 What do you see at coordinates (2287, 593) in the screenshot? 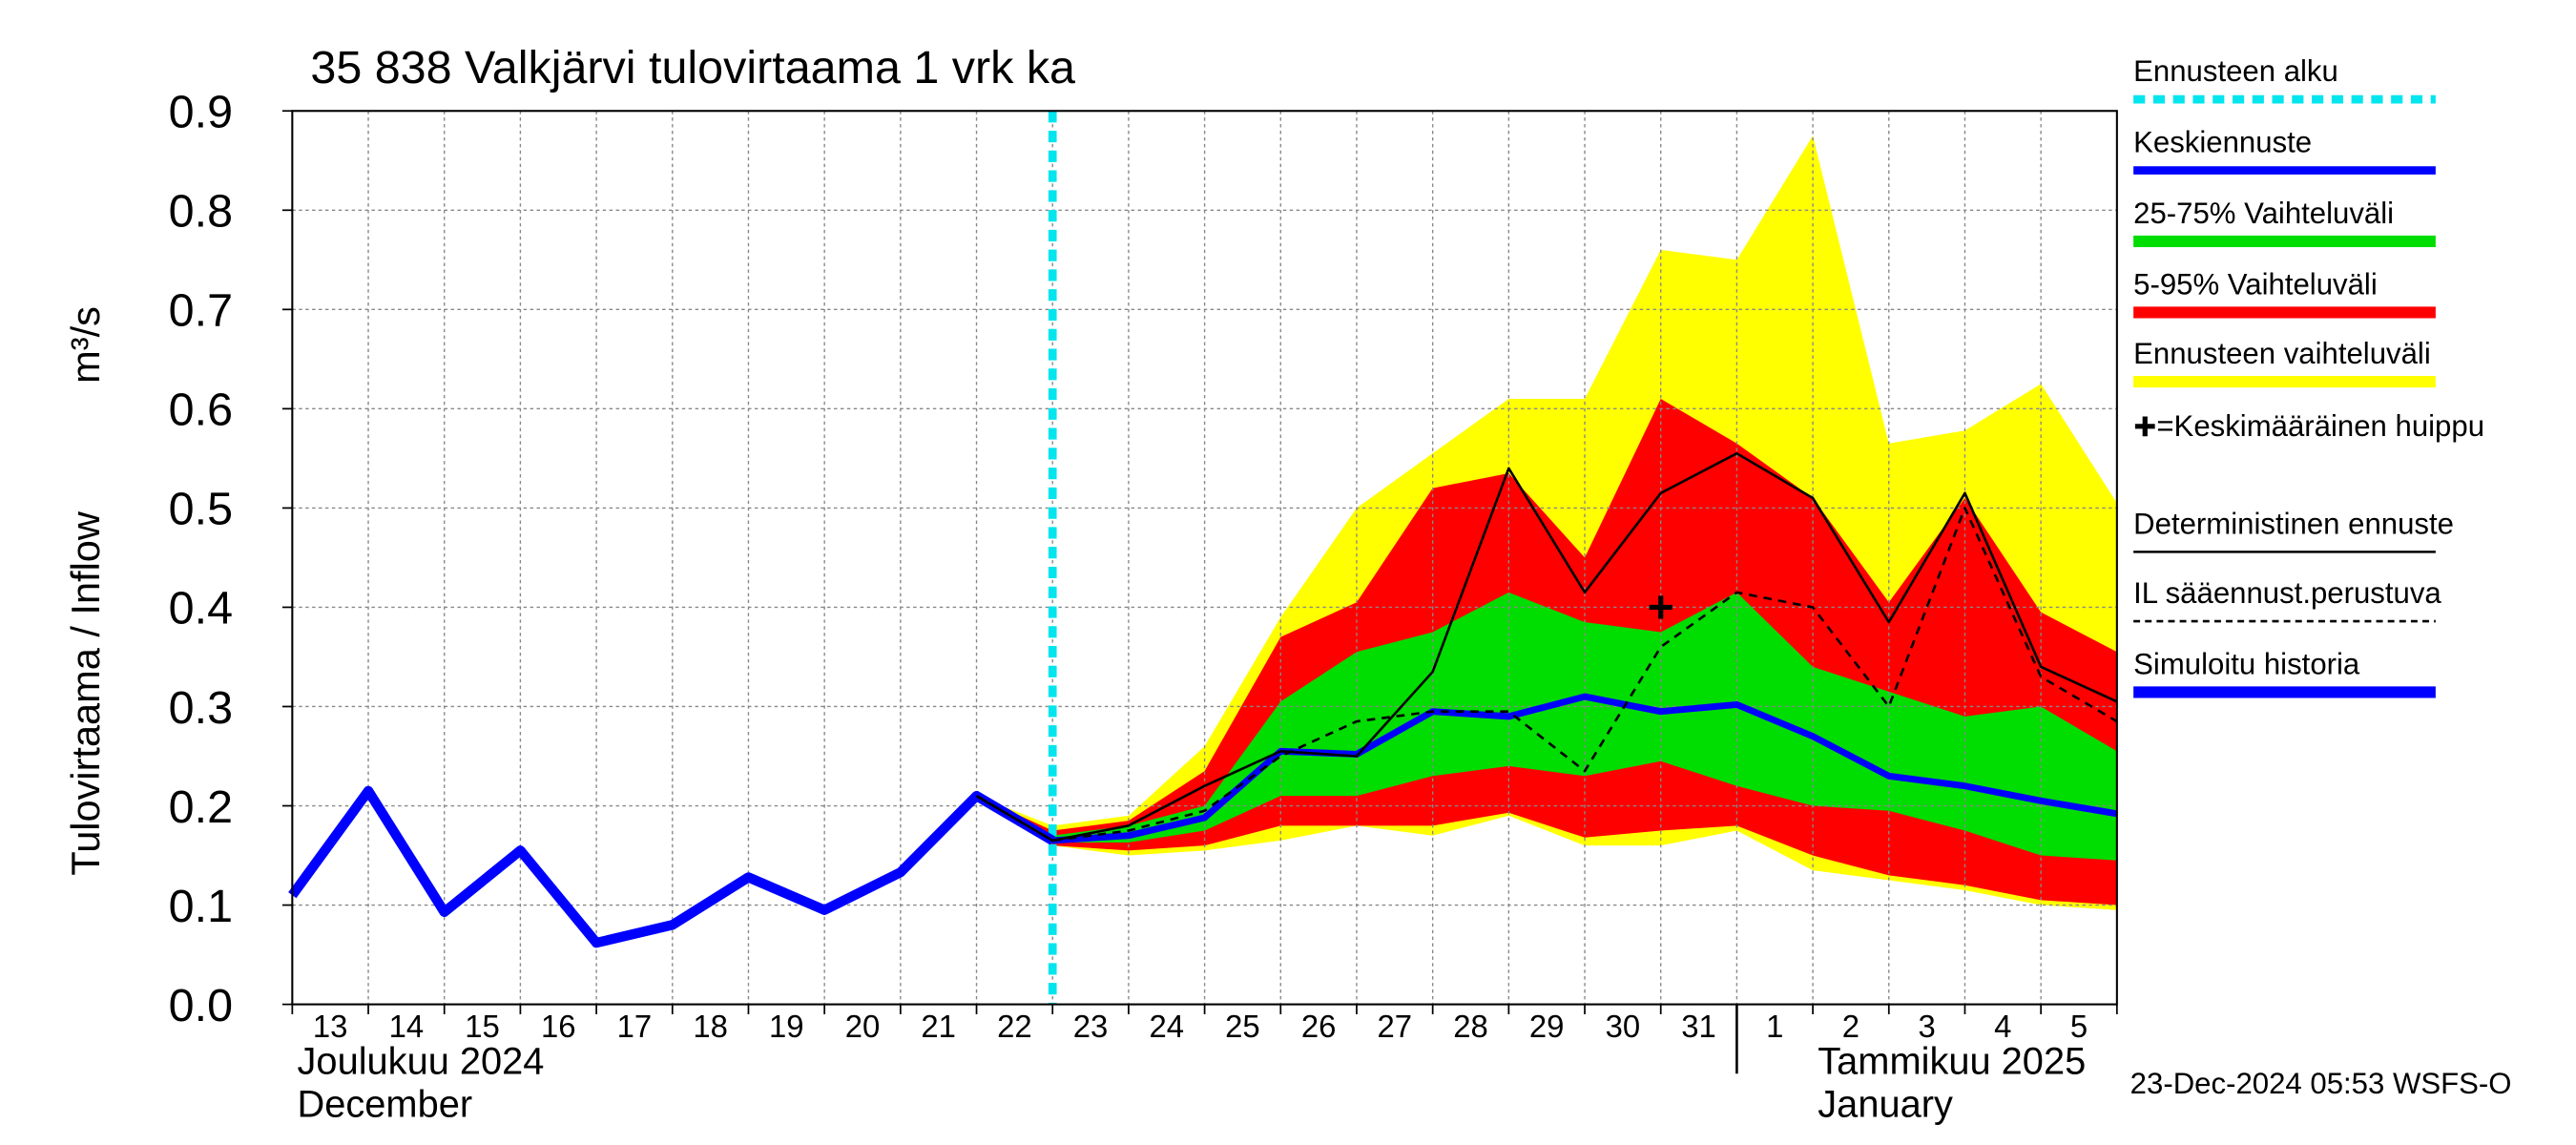
I see `legend-label: IL sääennust.perustuva` at bounding box center [2287, 593].